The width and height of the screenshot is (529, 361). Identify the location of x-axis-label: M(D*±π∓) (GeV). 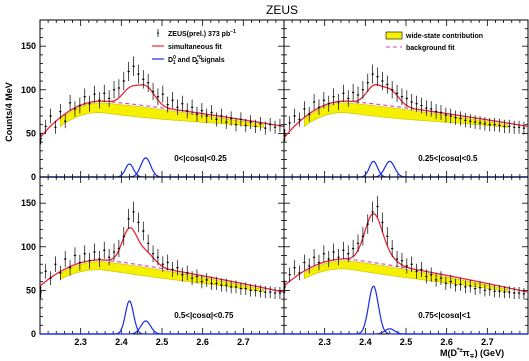
(472, 354).